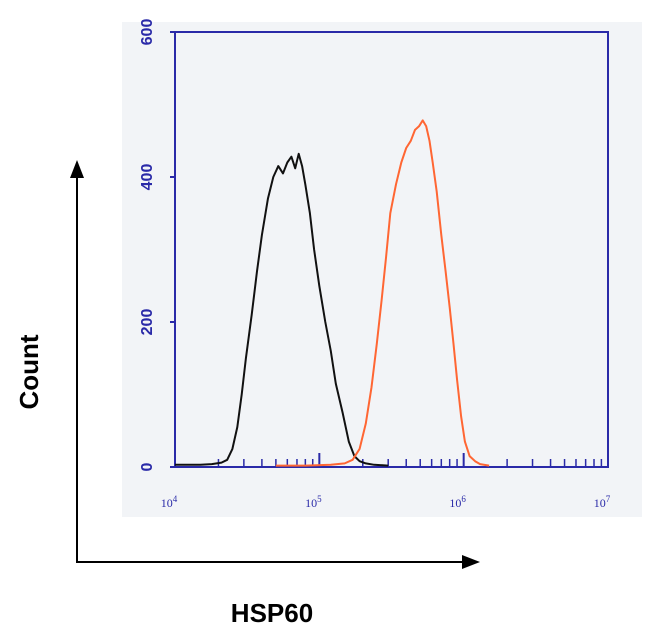  Describe the element at coordinates (602, 502) in the screenshot. I see `x-tick-label: 10⁷` at that location.